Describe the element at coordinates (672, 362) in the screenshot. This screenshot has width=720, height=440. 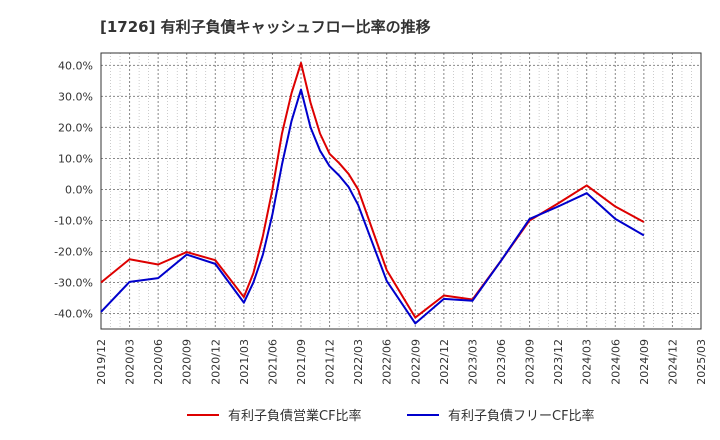
I see `x-tick-label: 2024/12` at that location.